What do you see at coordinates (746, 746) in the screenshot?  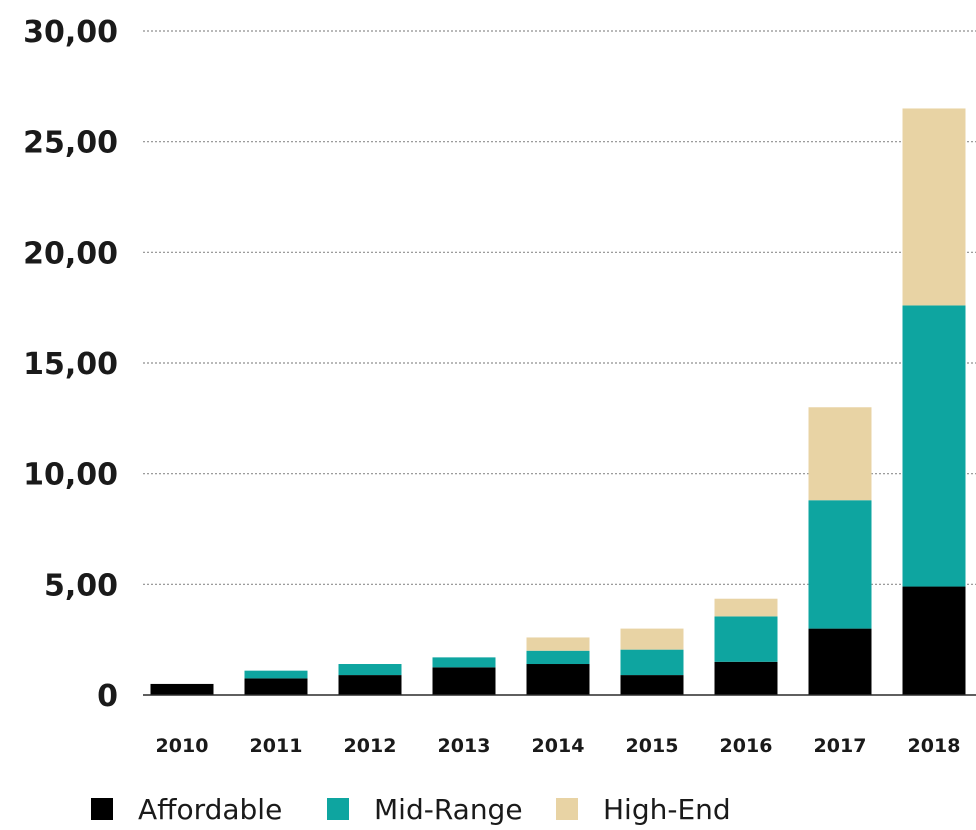 I see `x-tick-label: 2016` at bounding box center [746, 746].